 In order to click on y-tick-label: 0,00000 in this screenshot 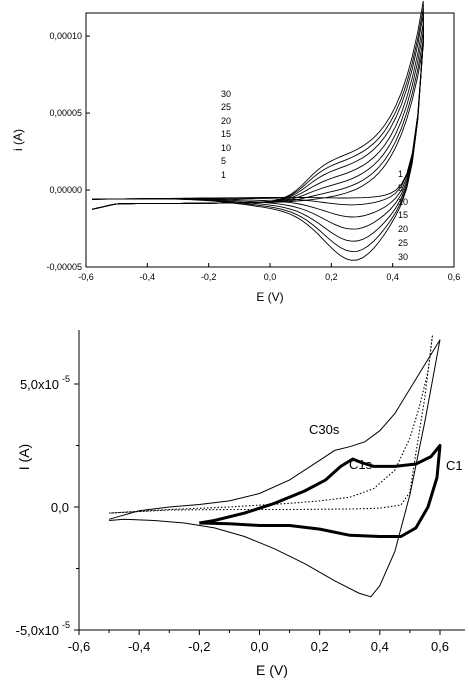, I will do `click(65, 190)`.